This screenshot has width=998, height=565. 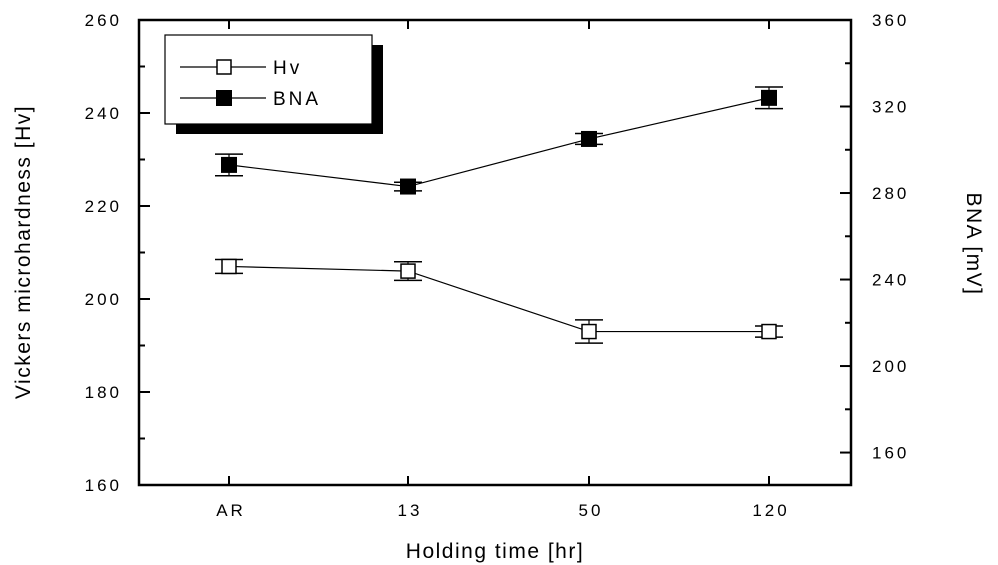 What do you see at coordinates (103, 485) in the screenshot?
I see `left-y-tick-label: 160` at bounding box center [103, 485].